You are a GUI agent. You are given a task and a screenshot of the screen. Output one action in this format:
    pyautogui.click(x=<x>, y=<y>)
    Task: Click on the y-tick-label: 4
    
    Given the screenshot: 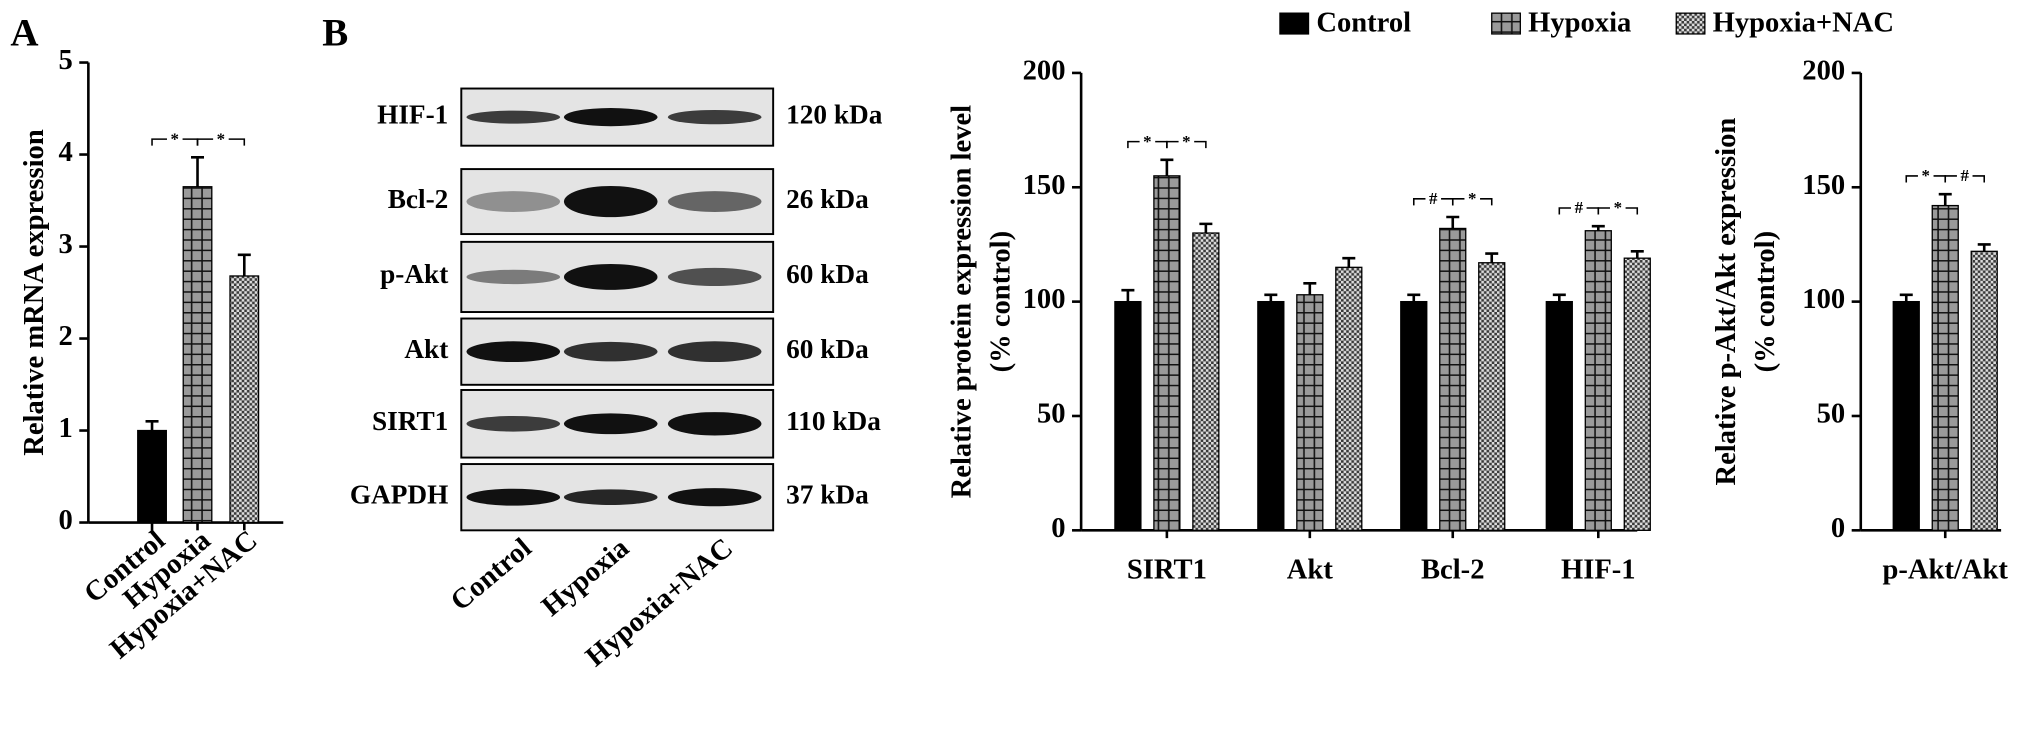 What is the action you would take?
    pyautogui.click(x=65, y=152)
    